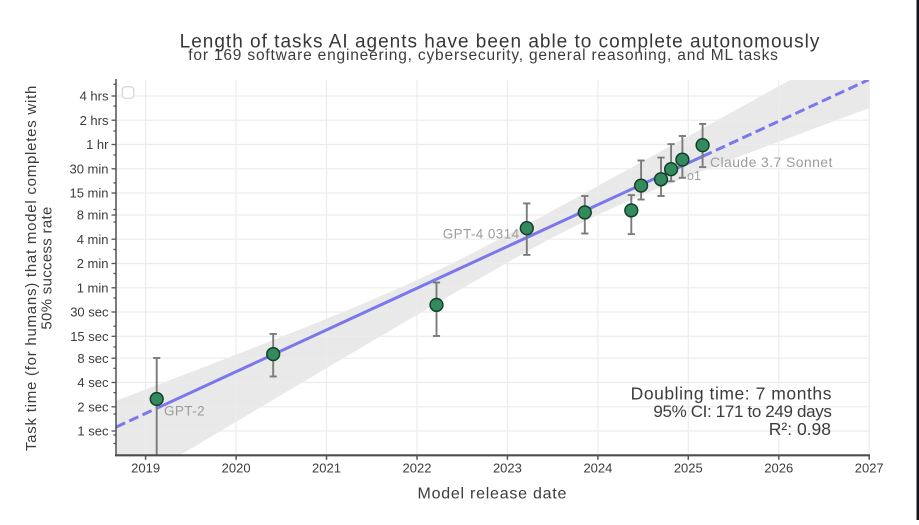 This screenshot has width=919, height=525. Describe the element at coordinates (88, 168) in the screenshot. I see `svg-text: 30 min` at that location.